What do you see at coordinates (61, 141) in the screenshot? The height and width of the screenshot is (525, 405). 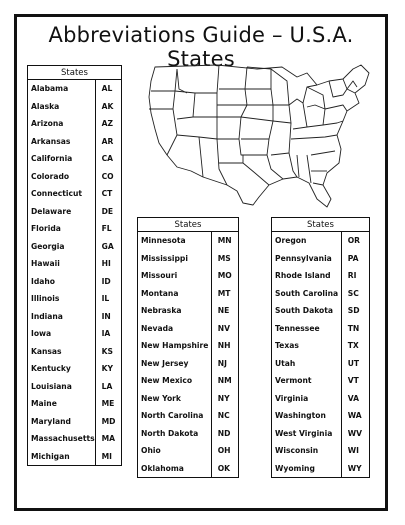 I see `state-name: Arkansas` at bounding box center [61, 141].